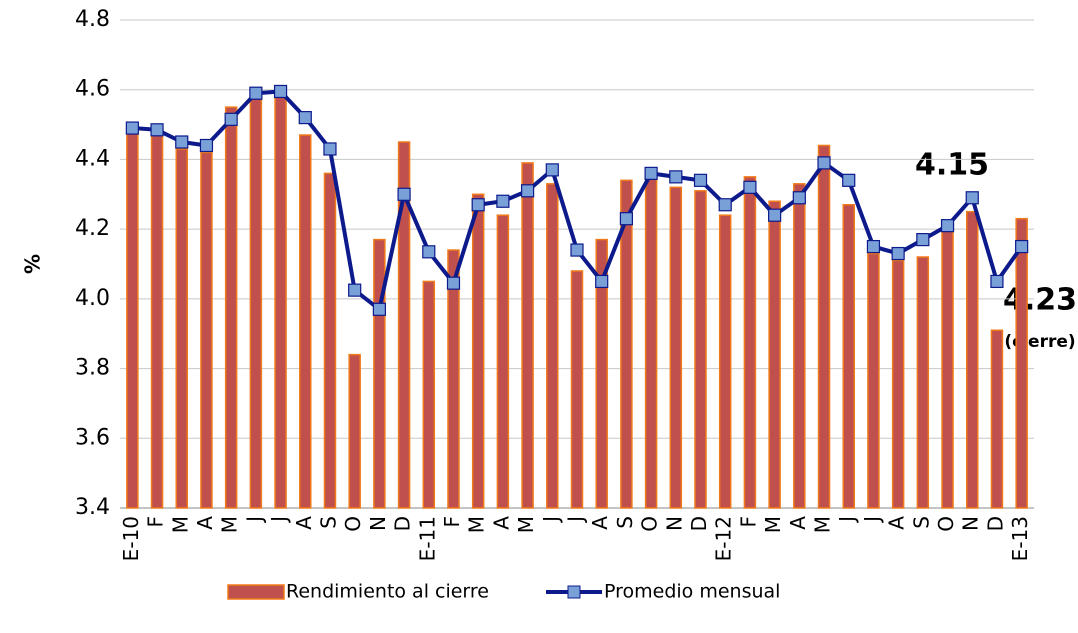 The image size is (1078, 633). What do you see at coordinates (92, 158) in the screenshot?
I see `y-tick-label: 4.4` at bounding box center [92, 158].